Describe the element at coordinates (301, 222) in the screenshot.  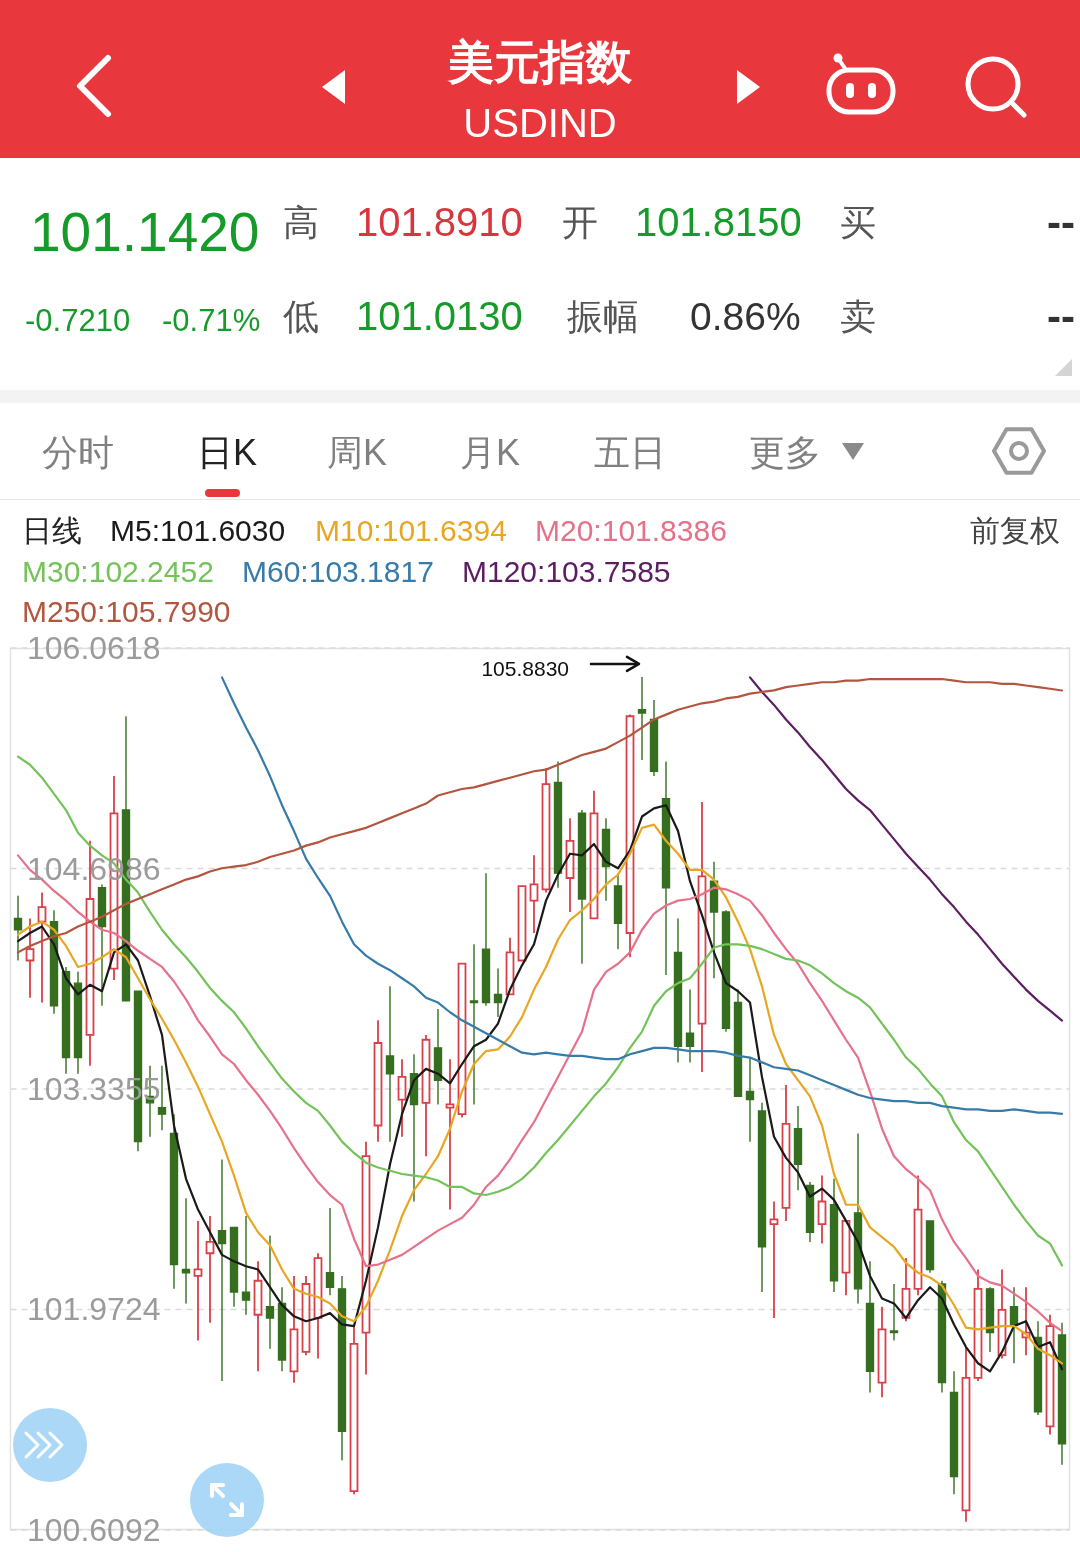
I see `text: 高` at that location.